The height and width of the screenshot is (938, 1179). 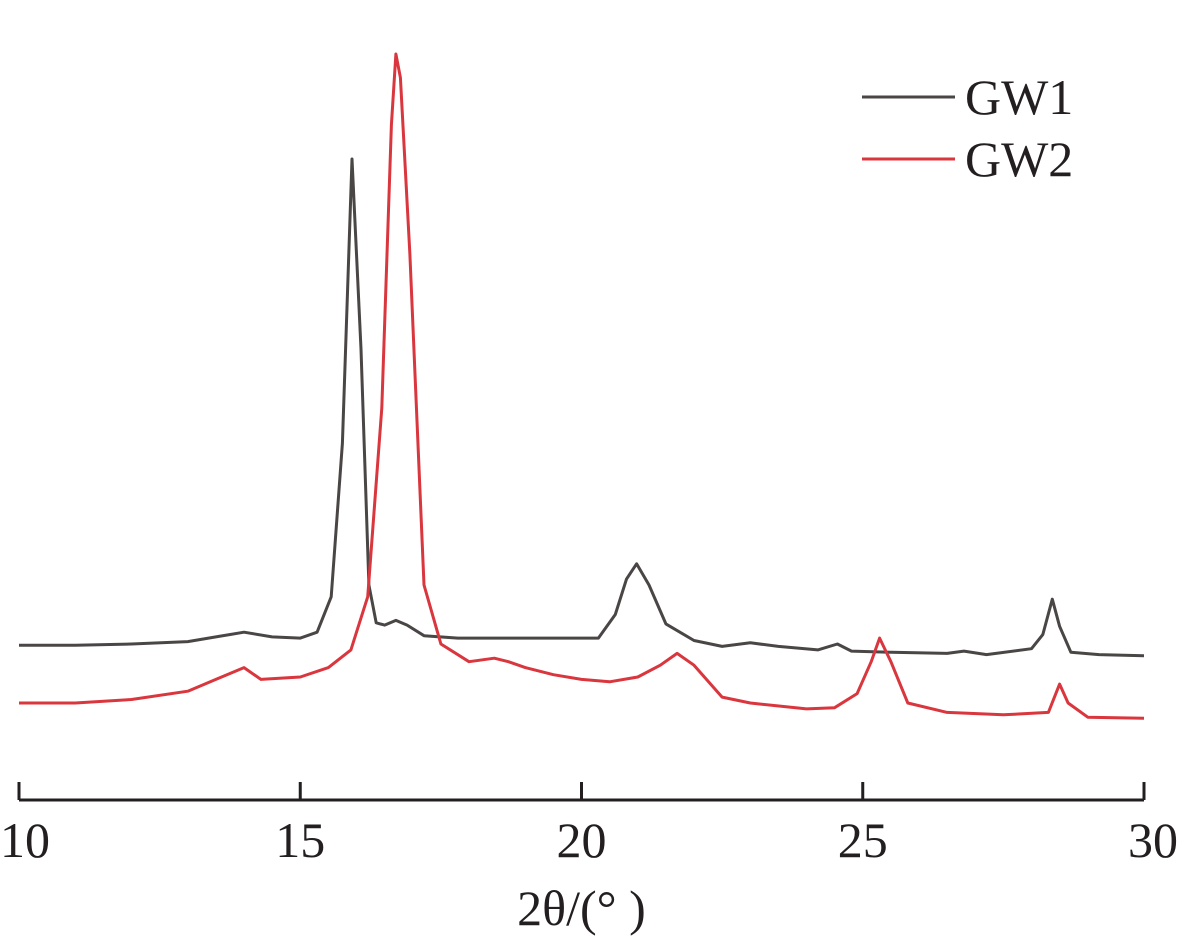 What do you see at coordinates (1019, 159) in the screenshot?
I see `legend-label-gw2: GW2` at bounding box center [1019, 159].